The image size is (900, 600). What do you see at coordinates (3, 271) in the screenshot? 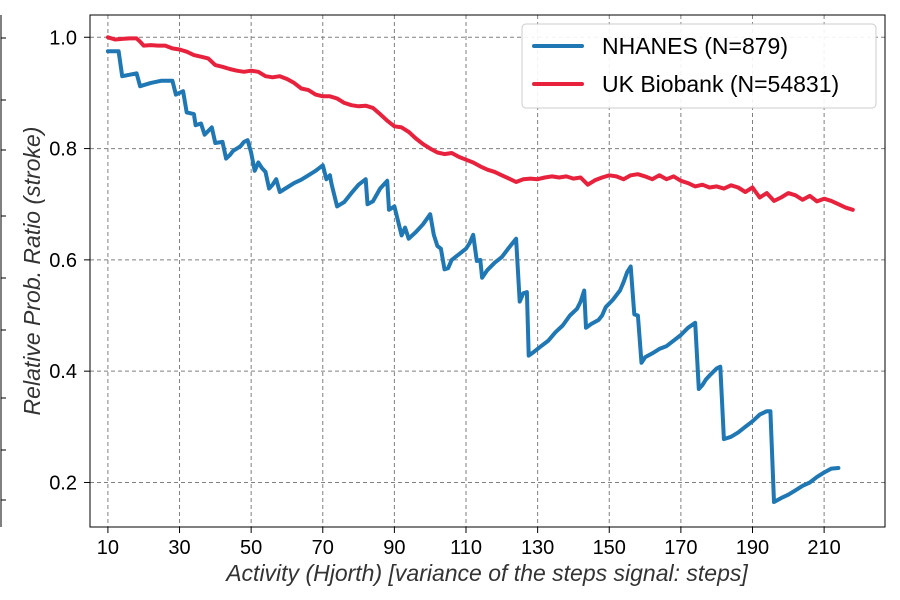
I see `left-edge-axis` at bounding box center [3, 271].